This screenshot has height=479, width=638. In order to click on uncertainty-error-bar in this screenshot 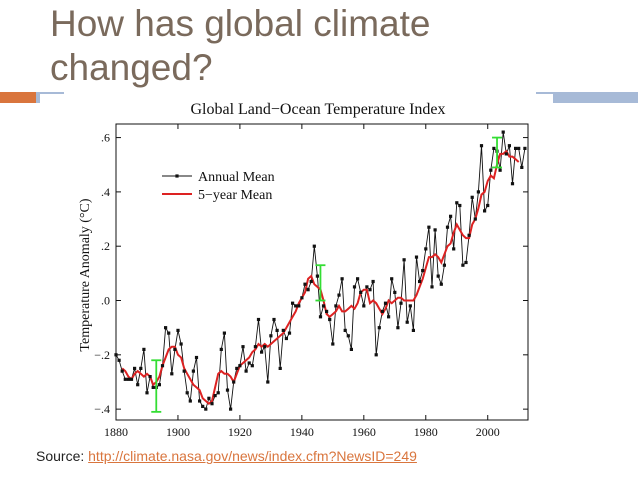, I will do `click(156, 386)`.